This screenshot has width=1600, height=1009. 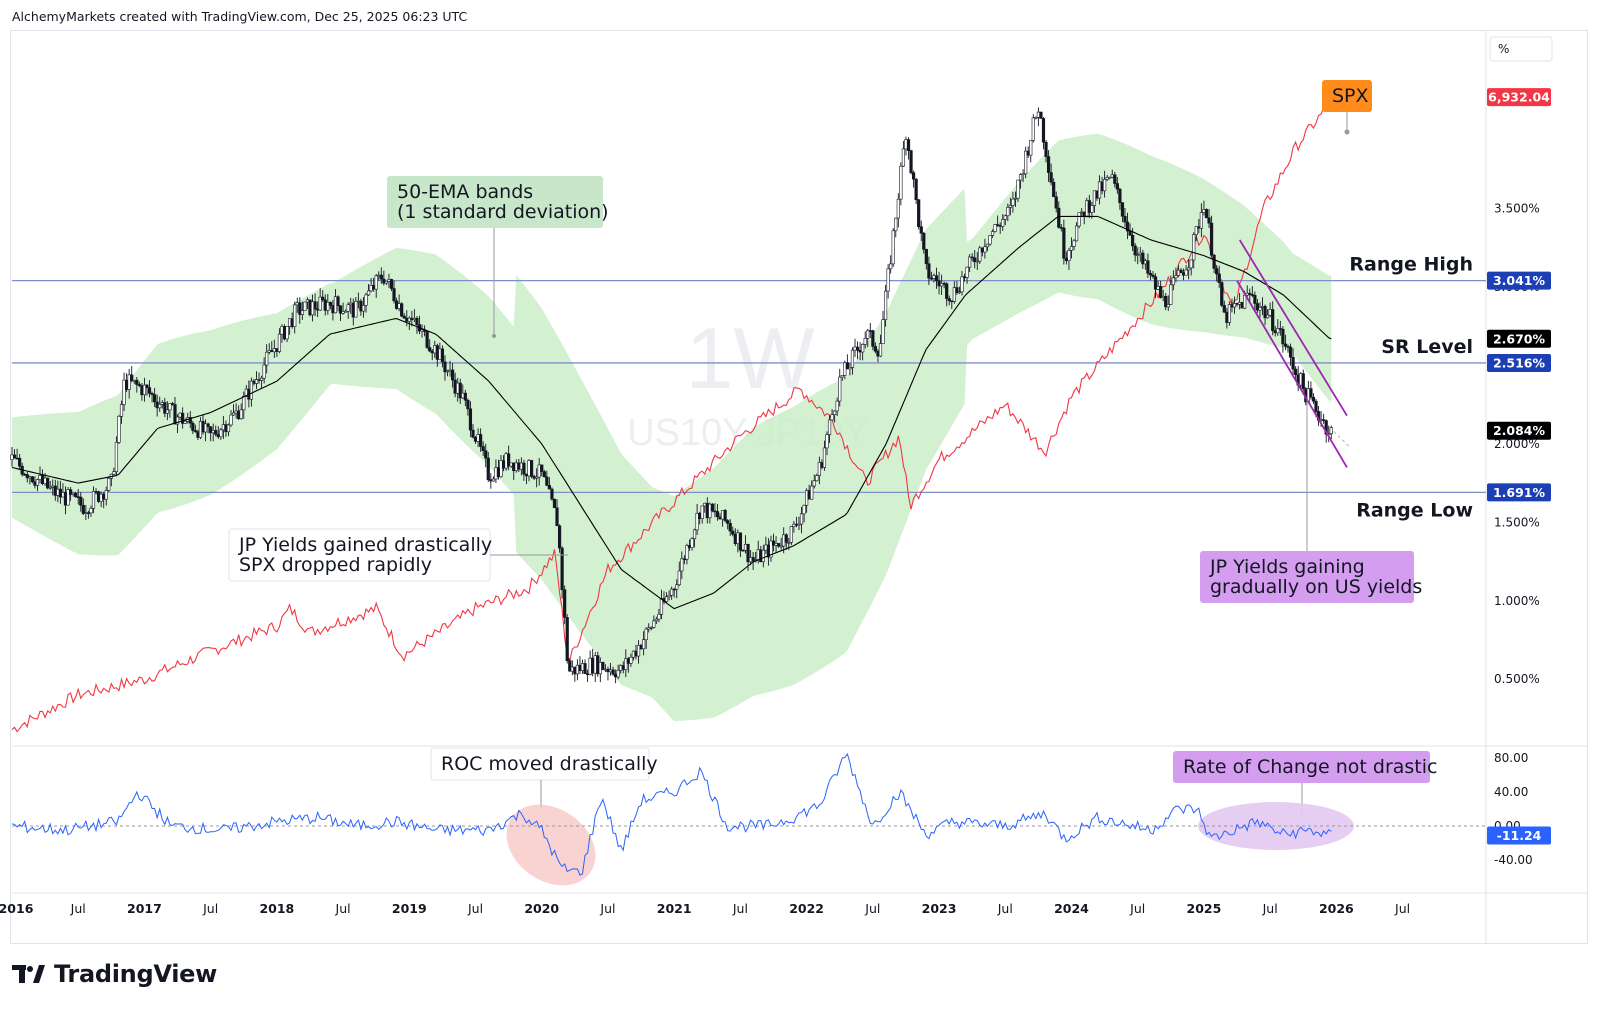 I want to click on annotation-ema-bands-box, so click(x=495, y=202).